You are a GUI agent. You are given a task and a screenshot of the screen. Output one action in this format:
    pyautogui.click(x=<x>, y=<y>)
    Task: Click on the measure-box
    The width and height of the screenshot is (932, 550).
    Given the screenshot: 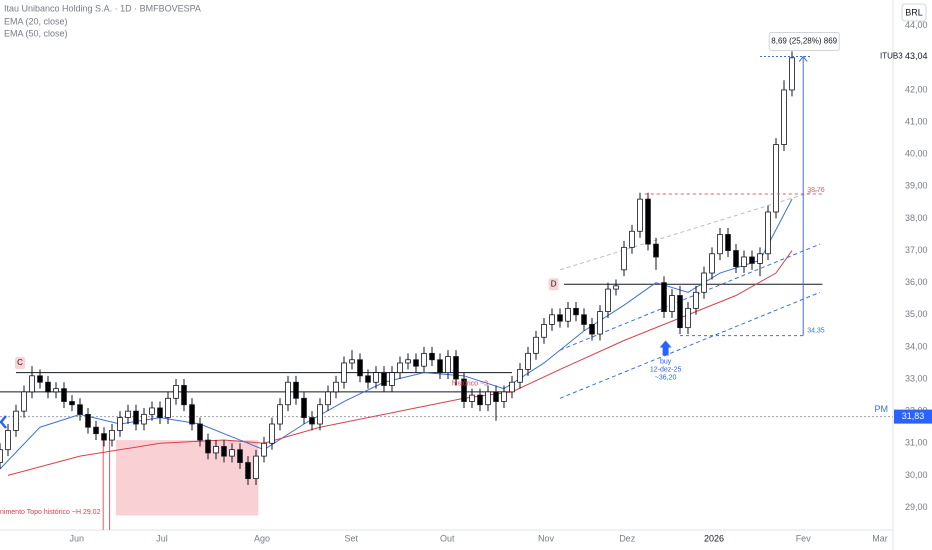 What is the action you would take?
    pyautogui.click(x=804, y=42)
    